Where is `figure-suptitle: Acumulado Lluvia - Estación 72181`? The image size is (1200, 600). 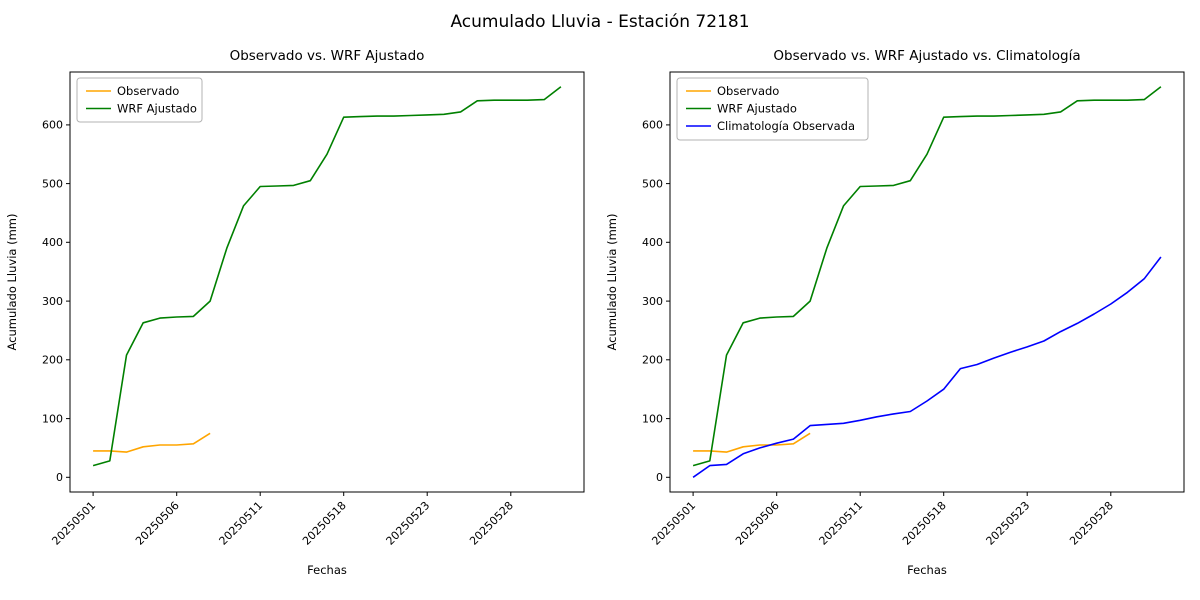 figure-suptitle: Acumulado Lluvia - Estación 72181 is located at coordinates (600, 22).